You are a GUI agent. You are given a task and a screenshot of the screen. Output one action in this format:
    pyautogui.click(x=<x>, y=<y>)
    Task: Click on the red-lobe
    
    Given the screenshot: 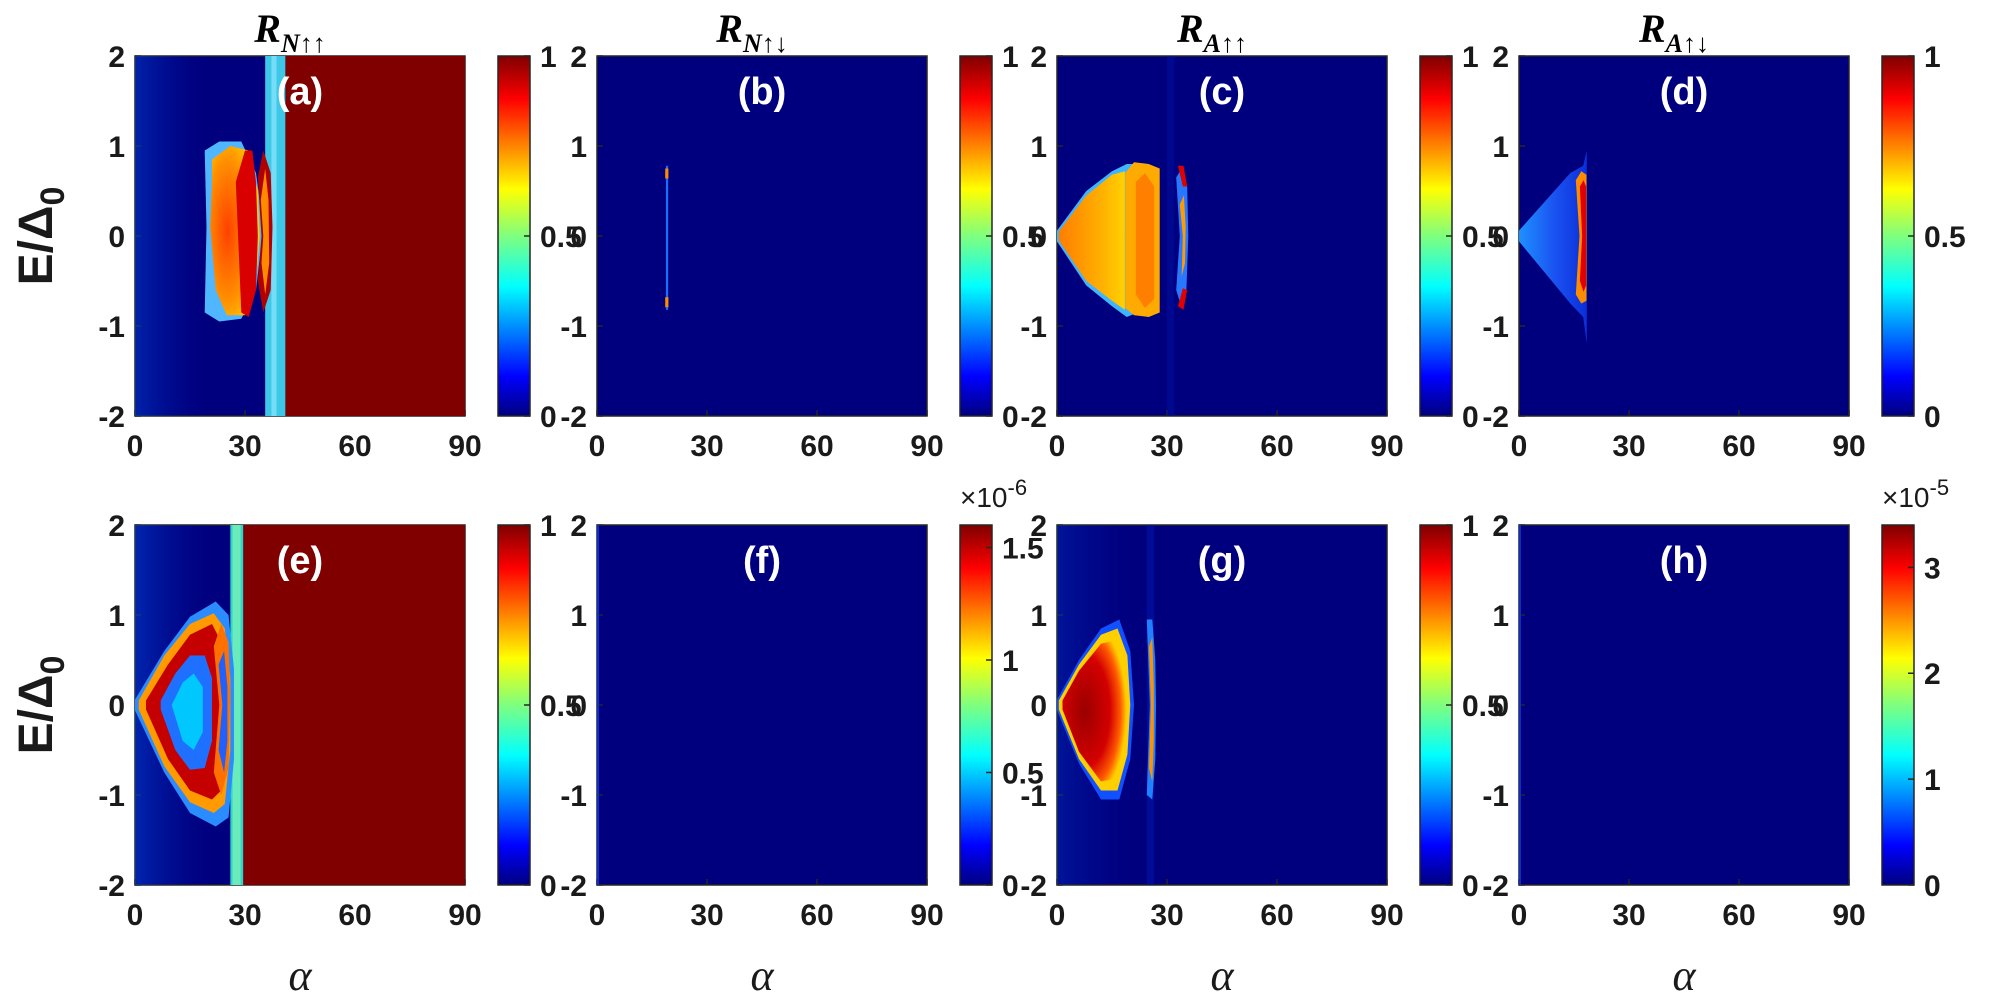 What is the action you would take?
    pyautogui.click(x=1094, y=711)
    